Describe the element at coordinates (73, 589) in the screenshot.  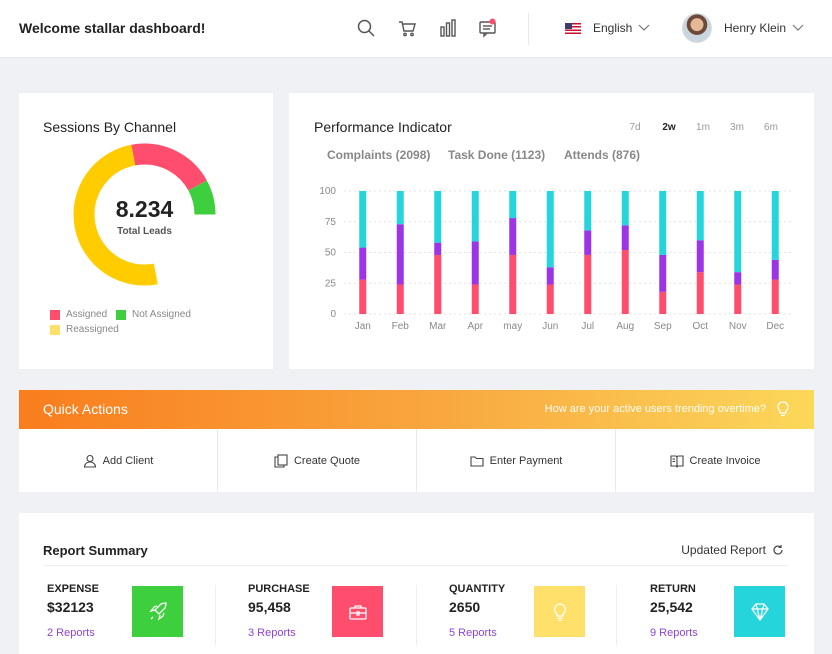
I see `expense-name: EXPENSE` at that location.